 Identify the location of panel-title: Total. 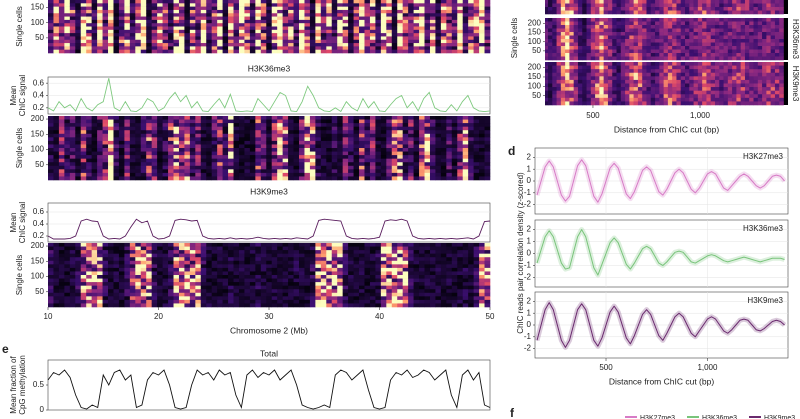
(269, 353).